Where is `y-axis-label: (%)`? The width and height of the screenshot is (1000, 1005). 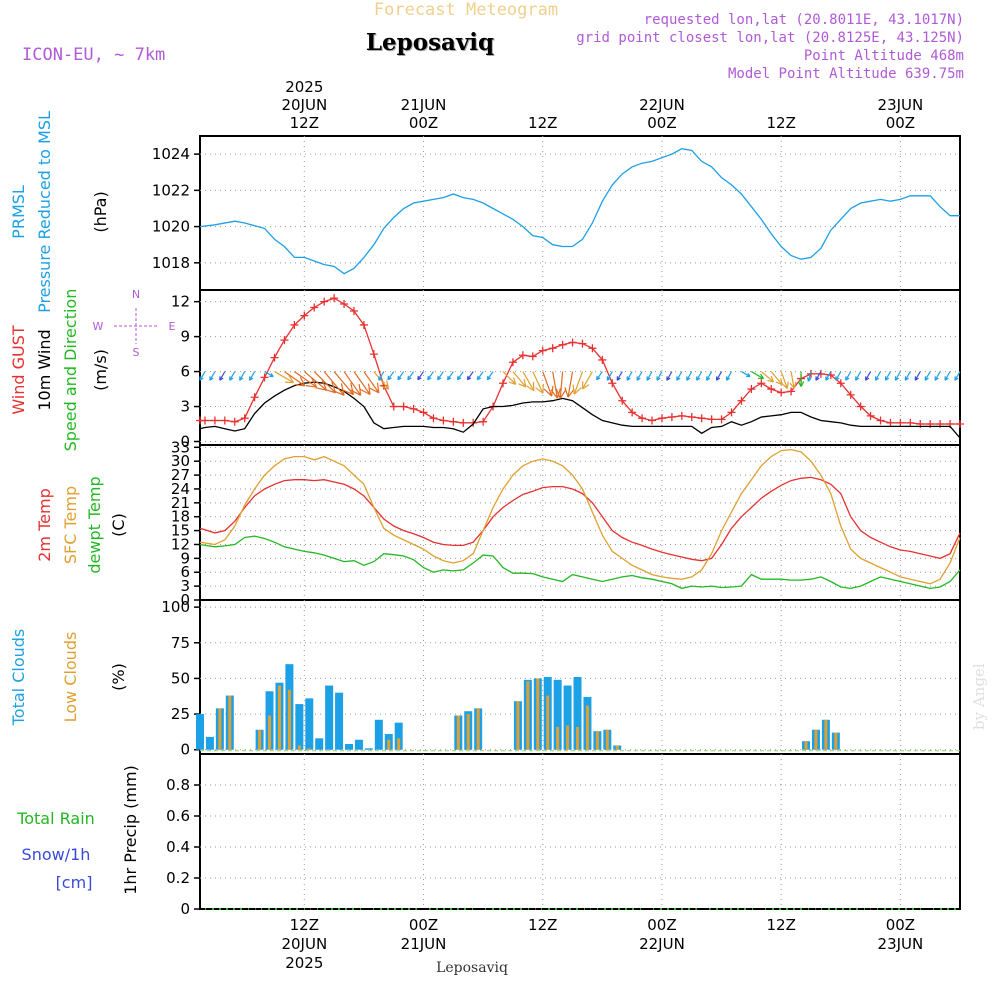
y-axis-label: (%) is located at coordinates (118, 677).